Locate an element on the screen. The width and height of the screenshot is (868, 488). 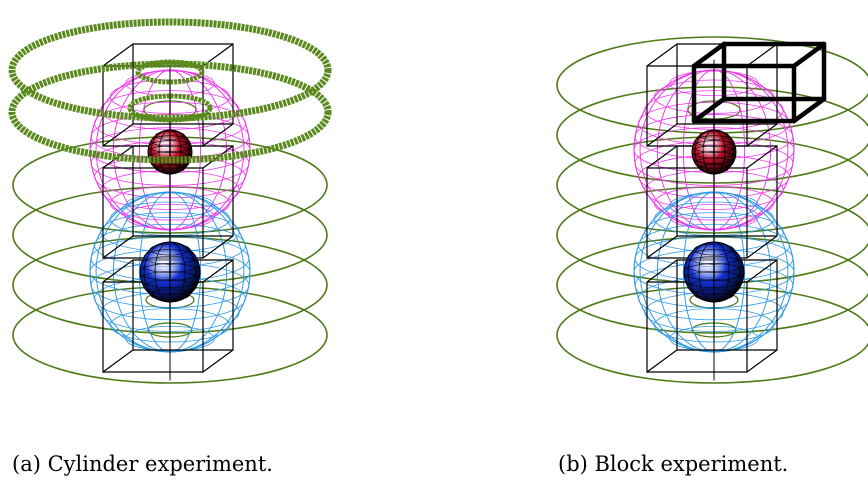
block-stack is located at coordinates (712, 208).